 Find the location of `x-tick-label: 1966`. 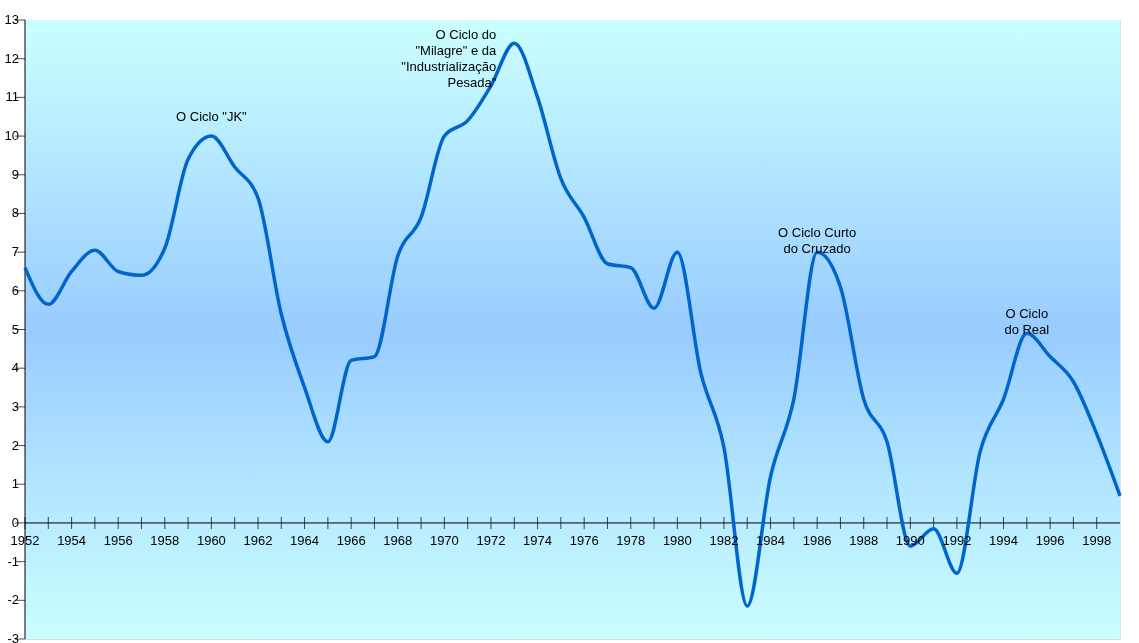

x-tick-label: 1966 is located at coordinates (351, 540).